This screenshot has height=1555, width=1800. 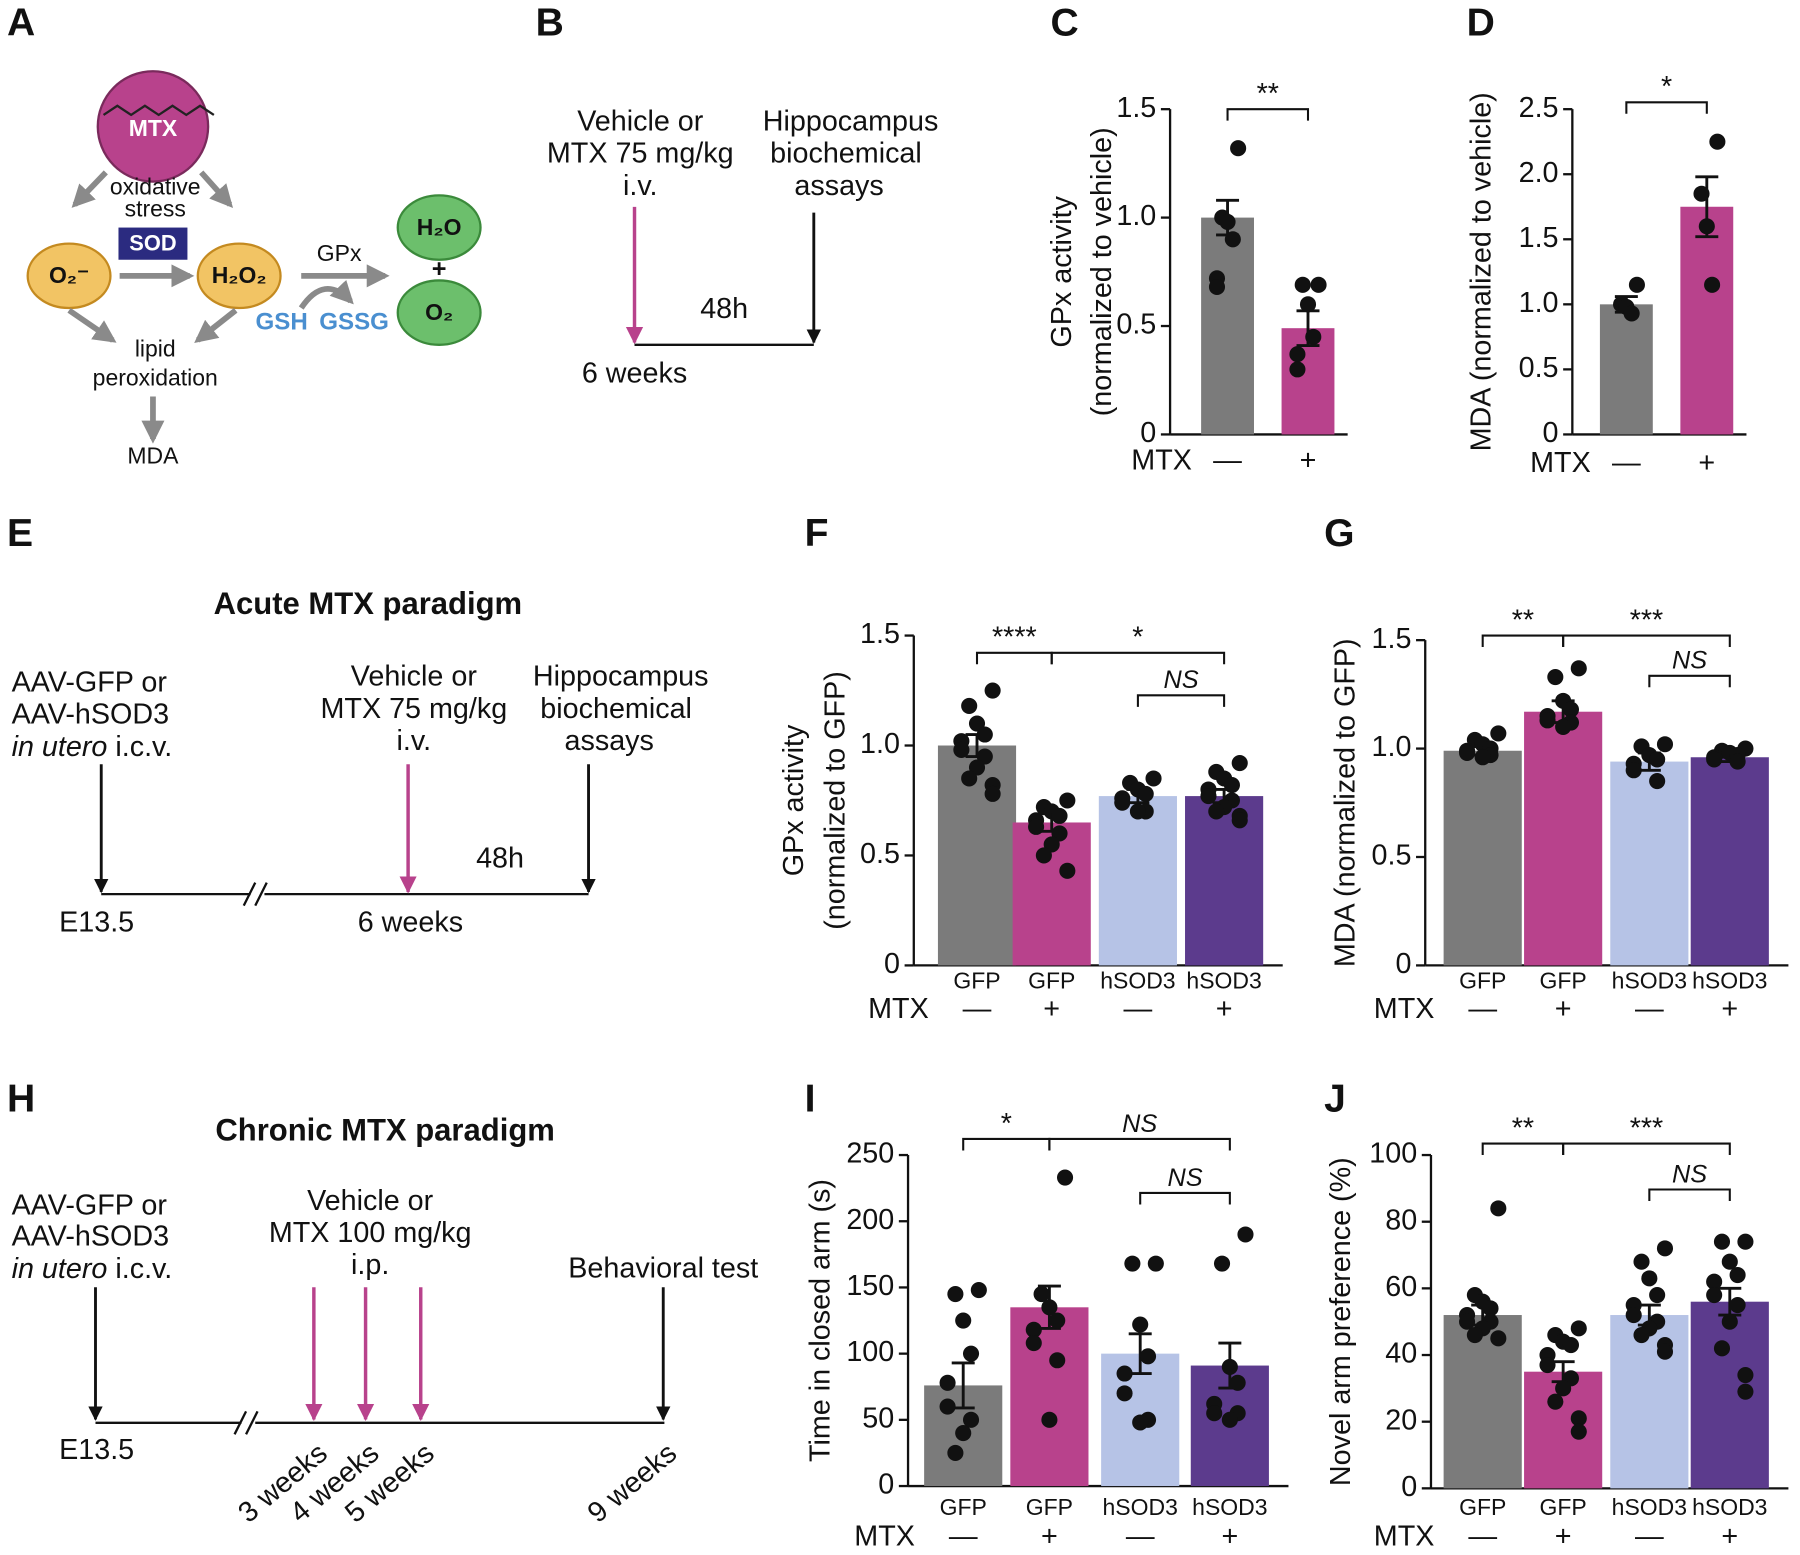 I want to click on axis-break, so click(x=252, y=1422).